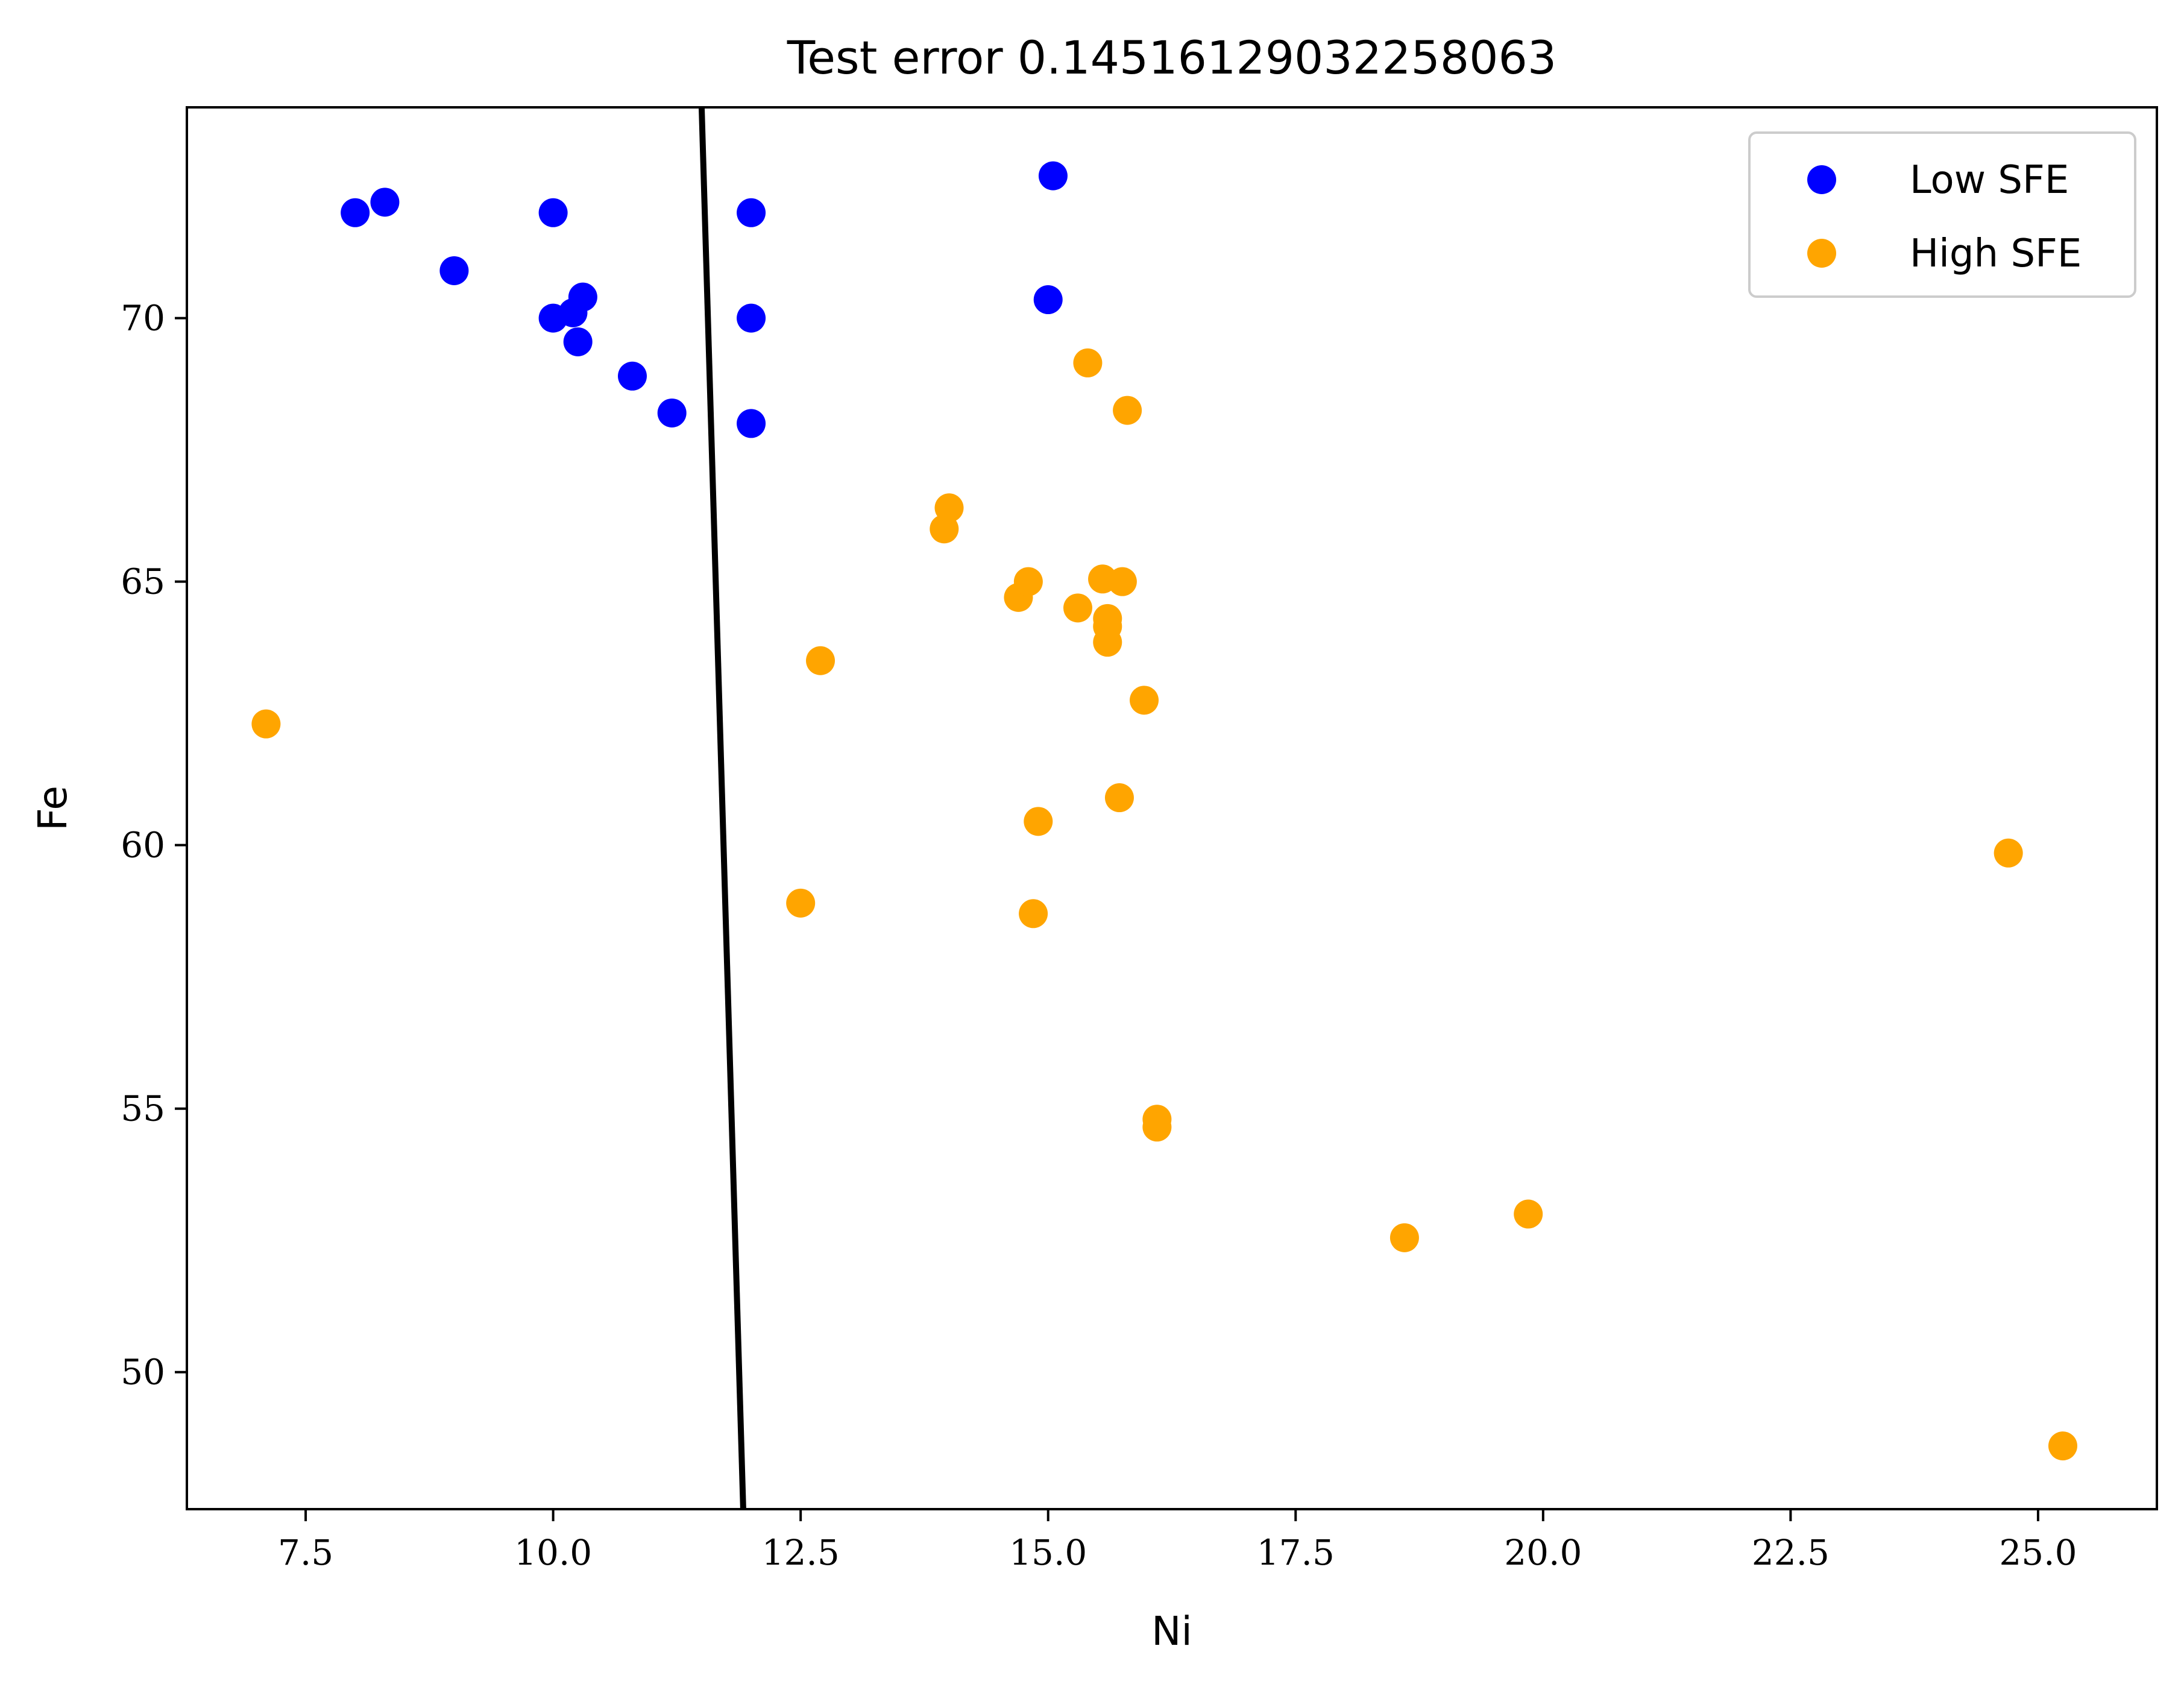 The image size is (2184, 1681). I want to click on y-tick-label: 50, so click(143, 1372).